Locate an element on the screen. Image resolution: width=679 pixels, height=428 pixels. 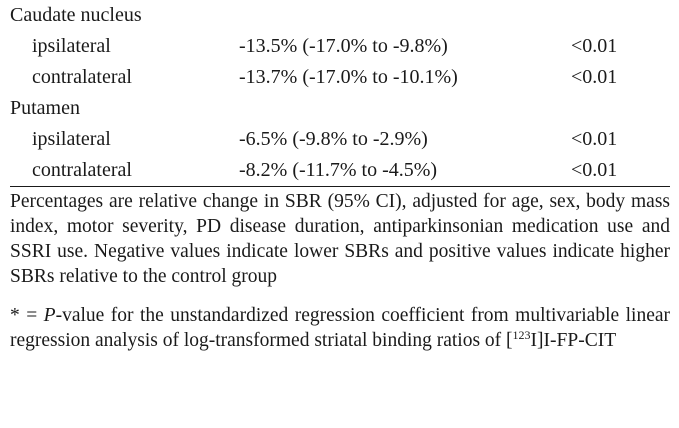
table-bottom-rule is located at coordinates (340, 186).